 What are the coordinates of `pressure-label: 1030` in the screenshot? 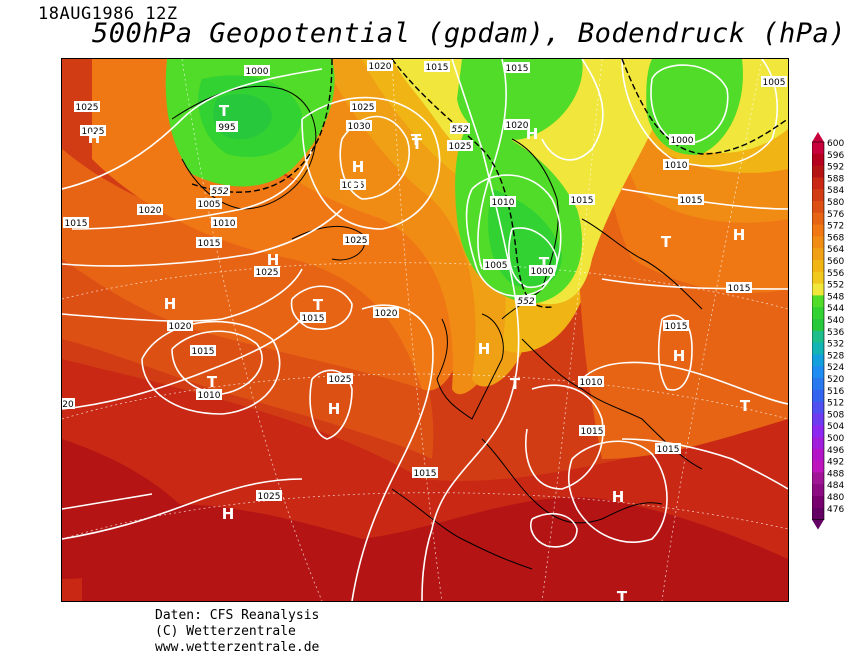 It's located at (359, 126).